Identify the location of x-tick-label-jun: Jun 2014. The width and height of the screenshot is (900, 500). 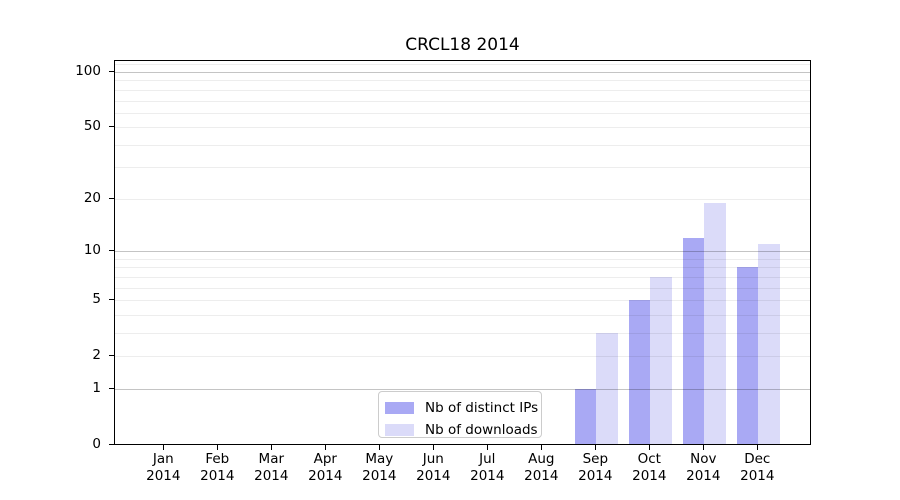
(433, 467).